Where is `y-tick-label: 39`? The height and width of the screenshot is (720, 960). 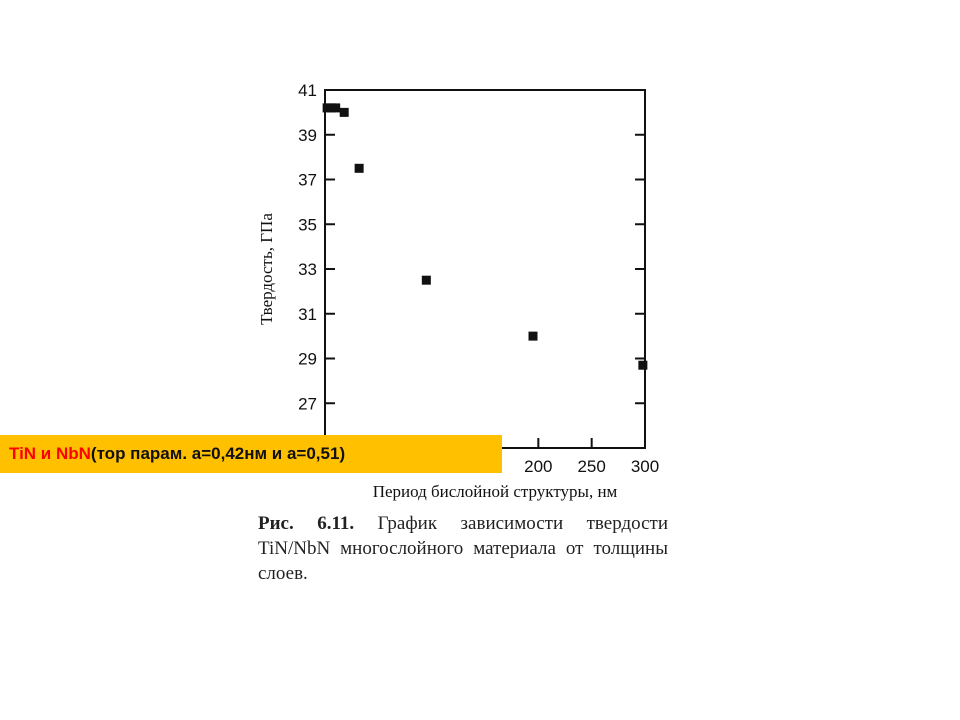
y-tick-label: 39 is located at coordinates (307, 135).